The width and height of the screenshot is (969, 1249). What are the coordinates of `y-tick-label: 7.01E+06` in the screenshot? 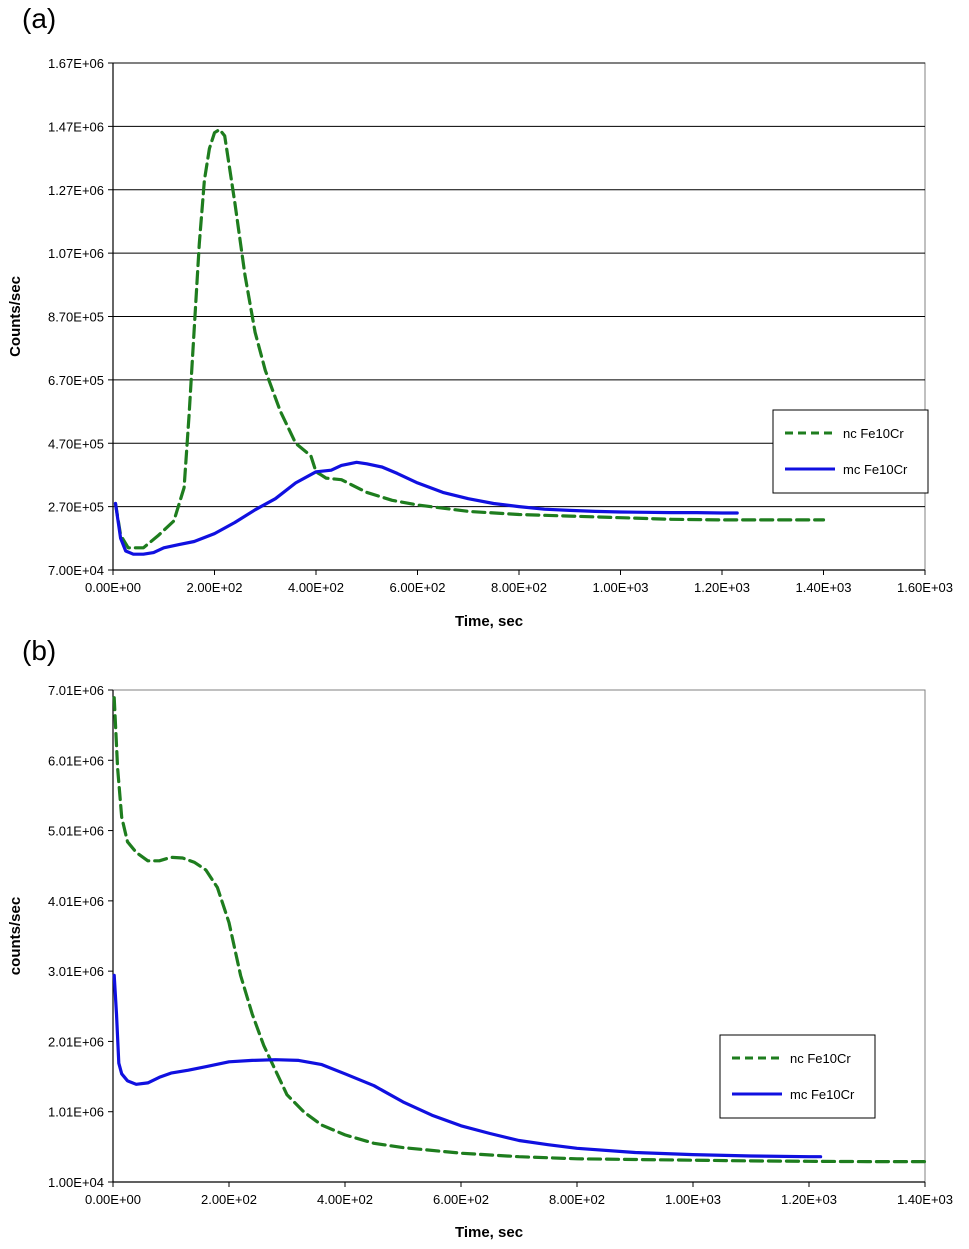 It's located at (76, 690).